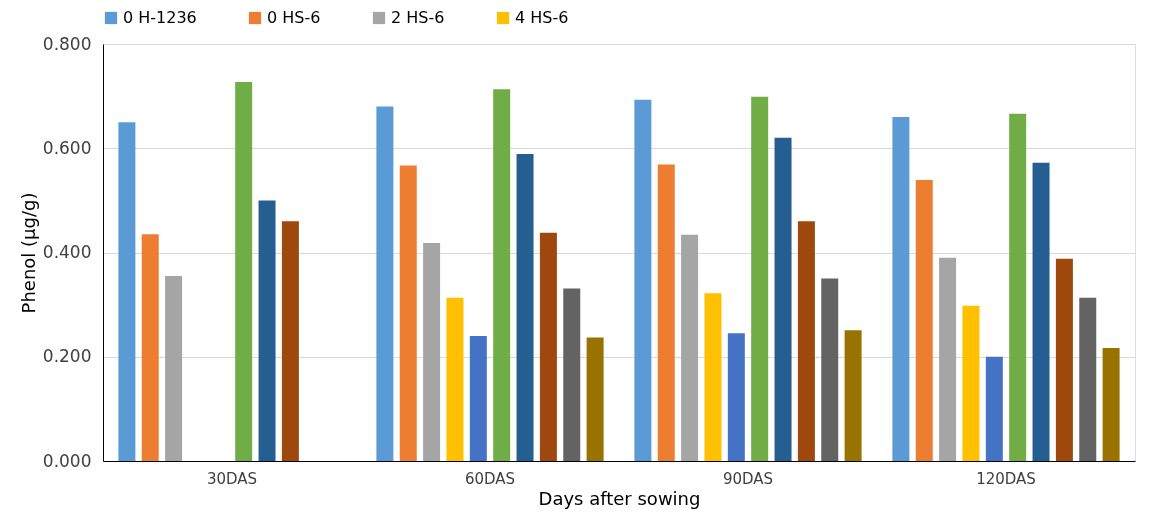 The height and width of the screenshot is (513, 1150). I want to click on legend-label: 4 HS-6, so click(542, 17).